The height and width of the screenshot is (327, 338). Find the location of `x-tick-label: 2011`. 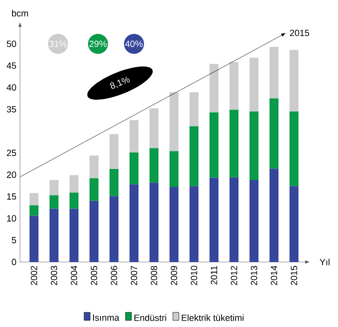

x-tick-label: 2011 is located at coordinates (214, 275).